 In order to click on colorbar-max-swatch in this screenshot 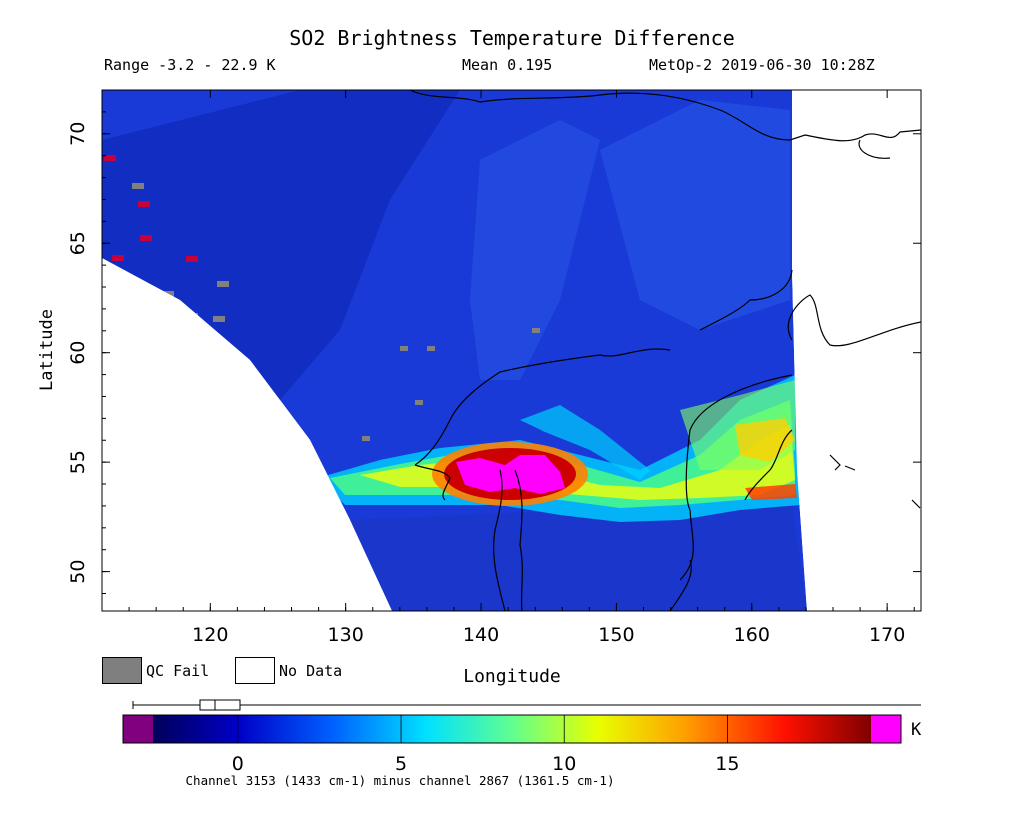, I will do `click(886, 729)`.